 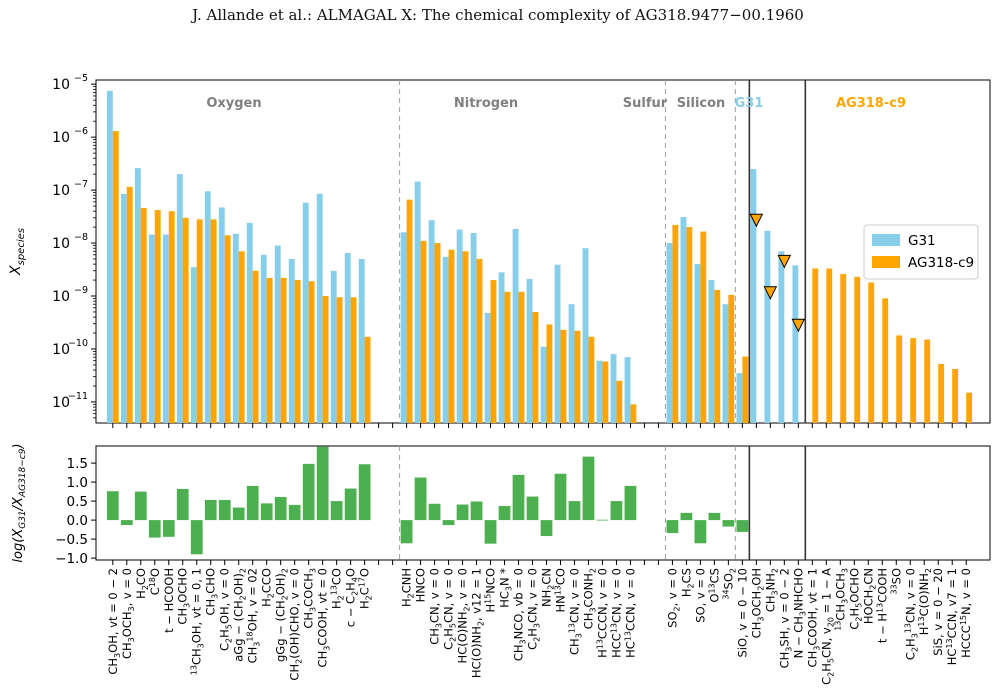 I want to click on molecule-label: C2H3CN, v = 0, so click(x=534, y=609).